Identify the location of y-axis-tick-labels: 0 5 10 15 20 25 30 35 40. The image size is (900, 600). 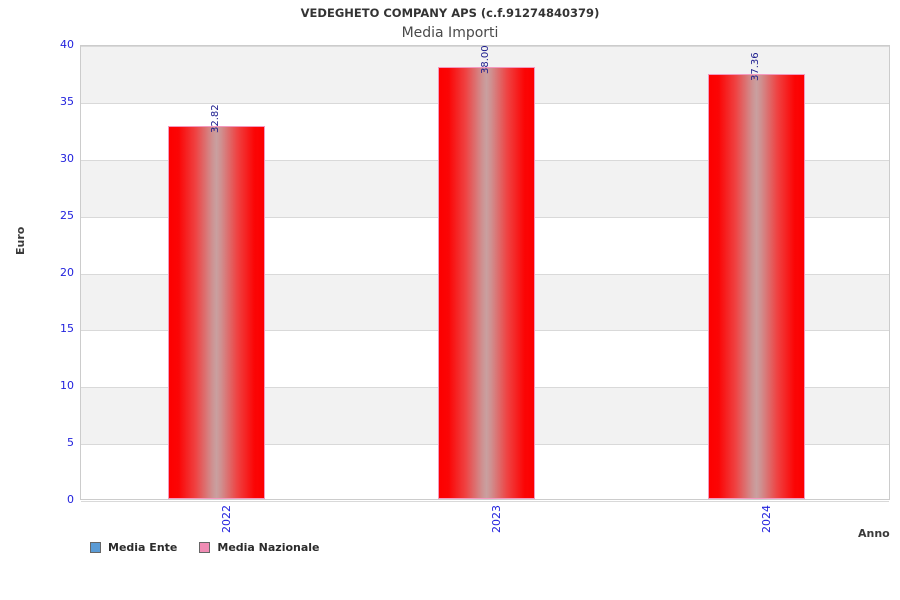
(51, 272).